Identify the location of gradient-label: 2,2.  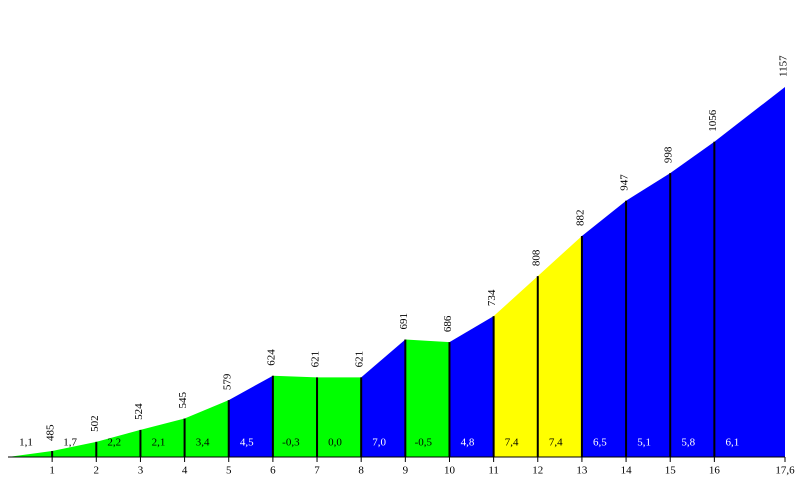
(114, 443).